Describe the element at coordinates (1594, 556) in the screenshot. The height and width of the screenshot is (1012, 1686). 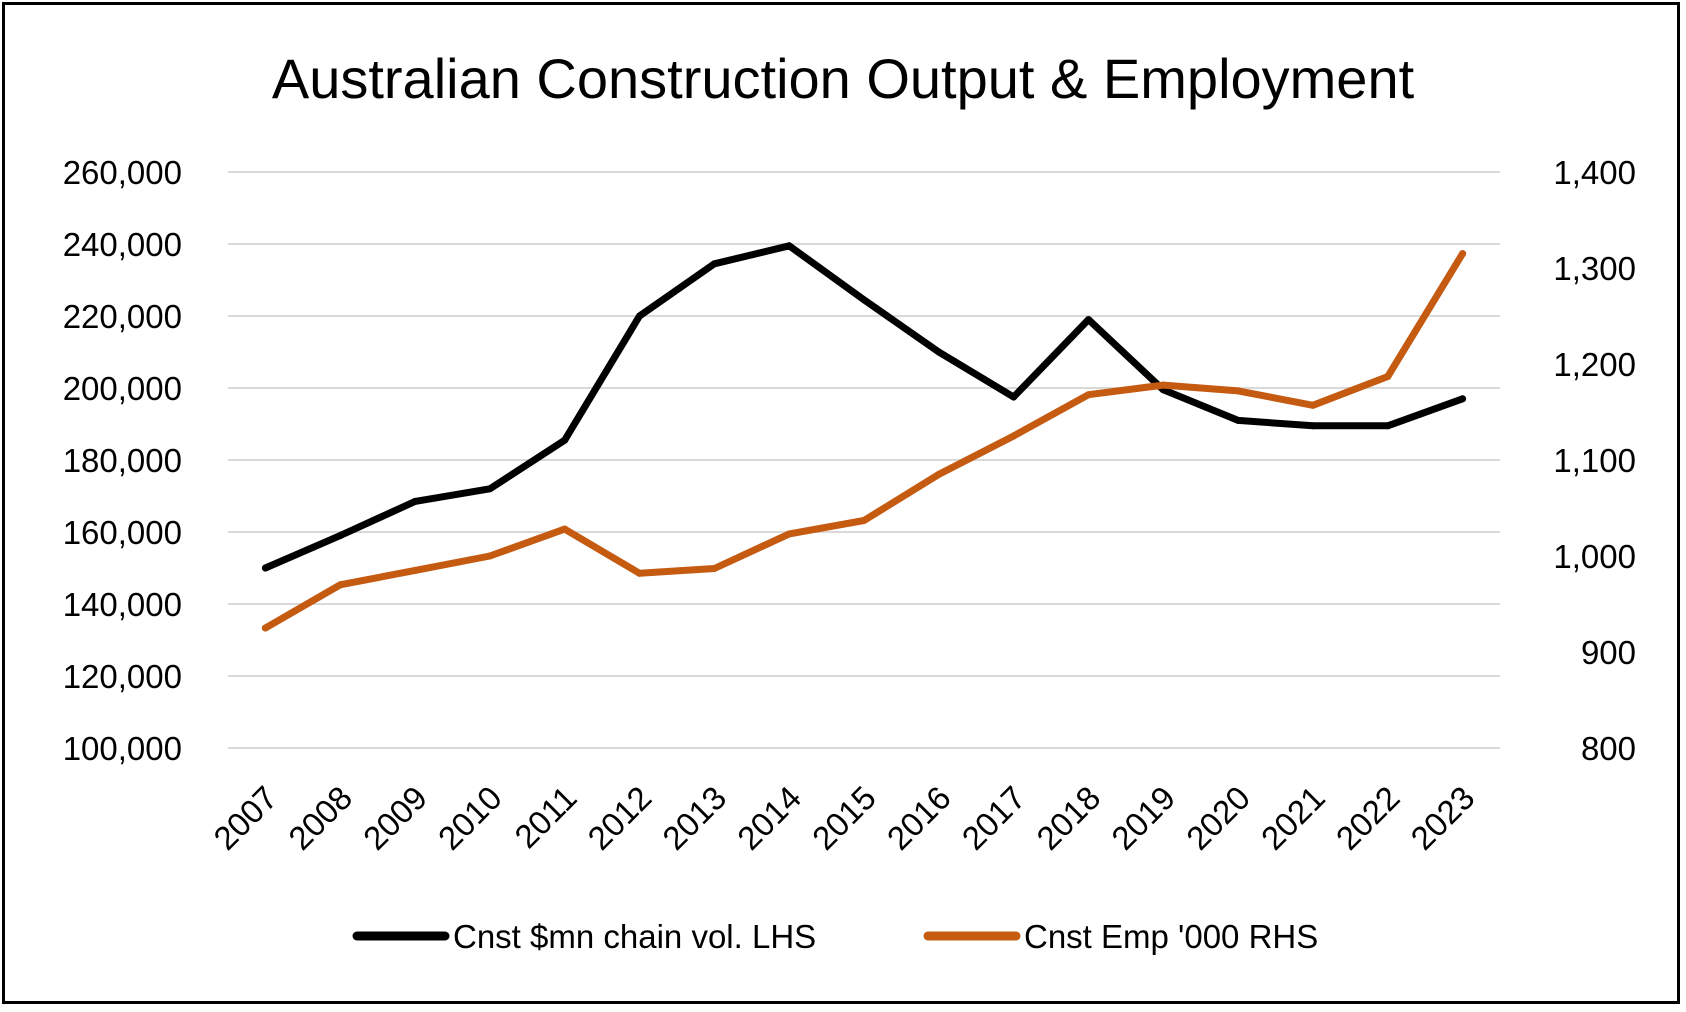
I see `right-tick-label: 1,000` at that location.